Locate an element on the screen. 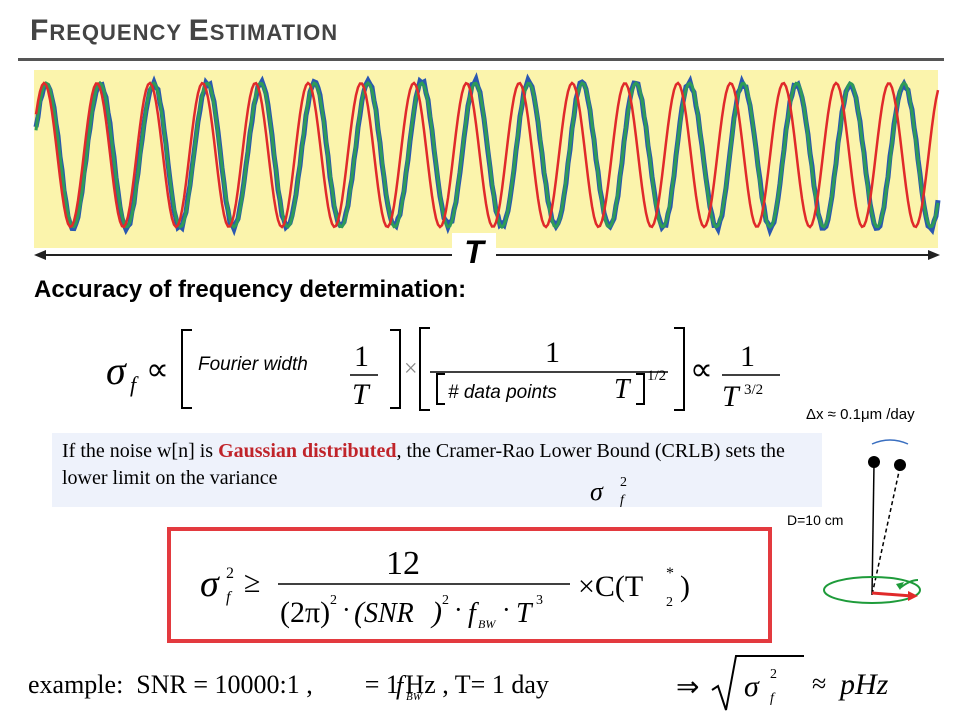  exponent: 3/2 is located at coordinates (753, 390).